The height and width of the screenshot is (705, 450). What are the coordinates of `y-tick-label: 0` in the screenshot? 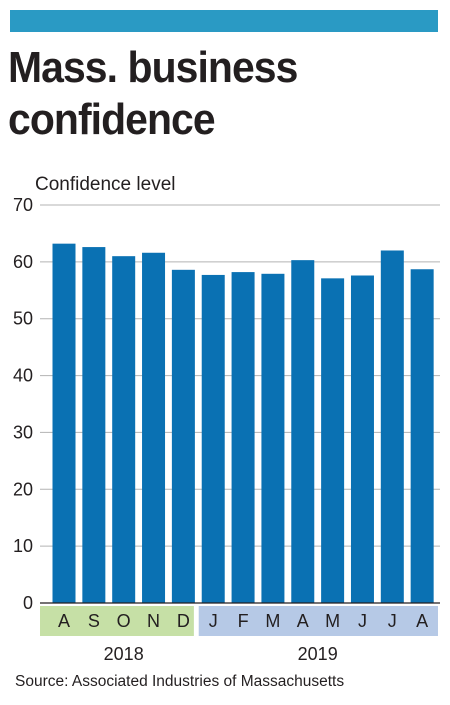 It's located at (28, 603).